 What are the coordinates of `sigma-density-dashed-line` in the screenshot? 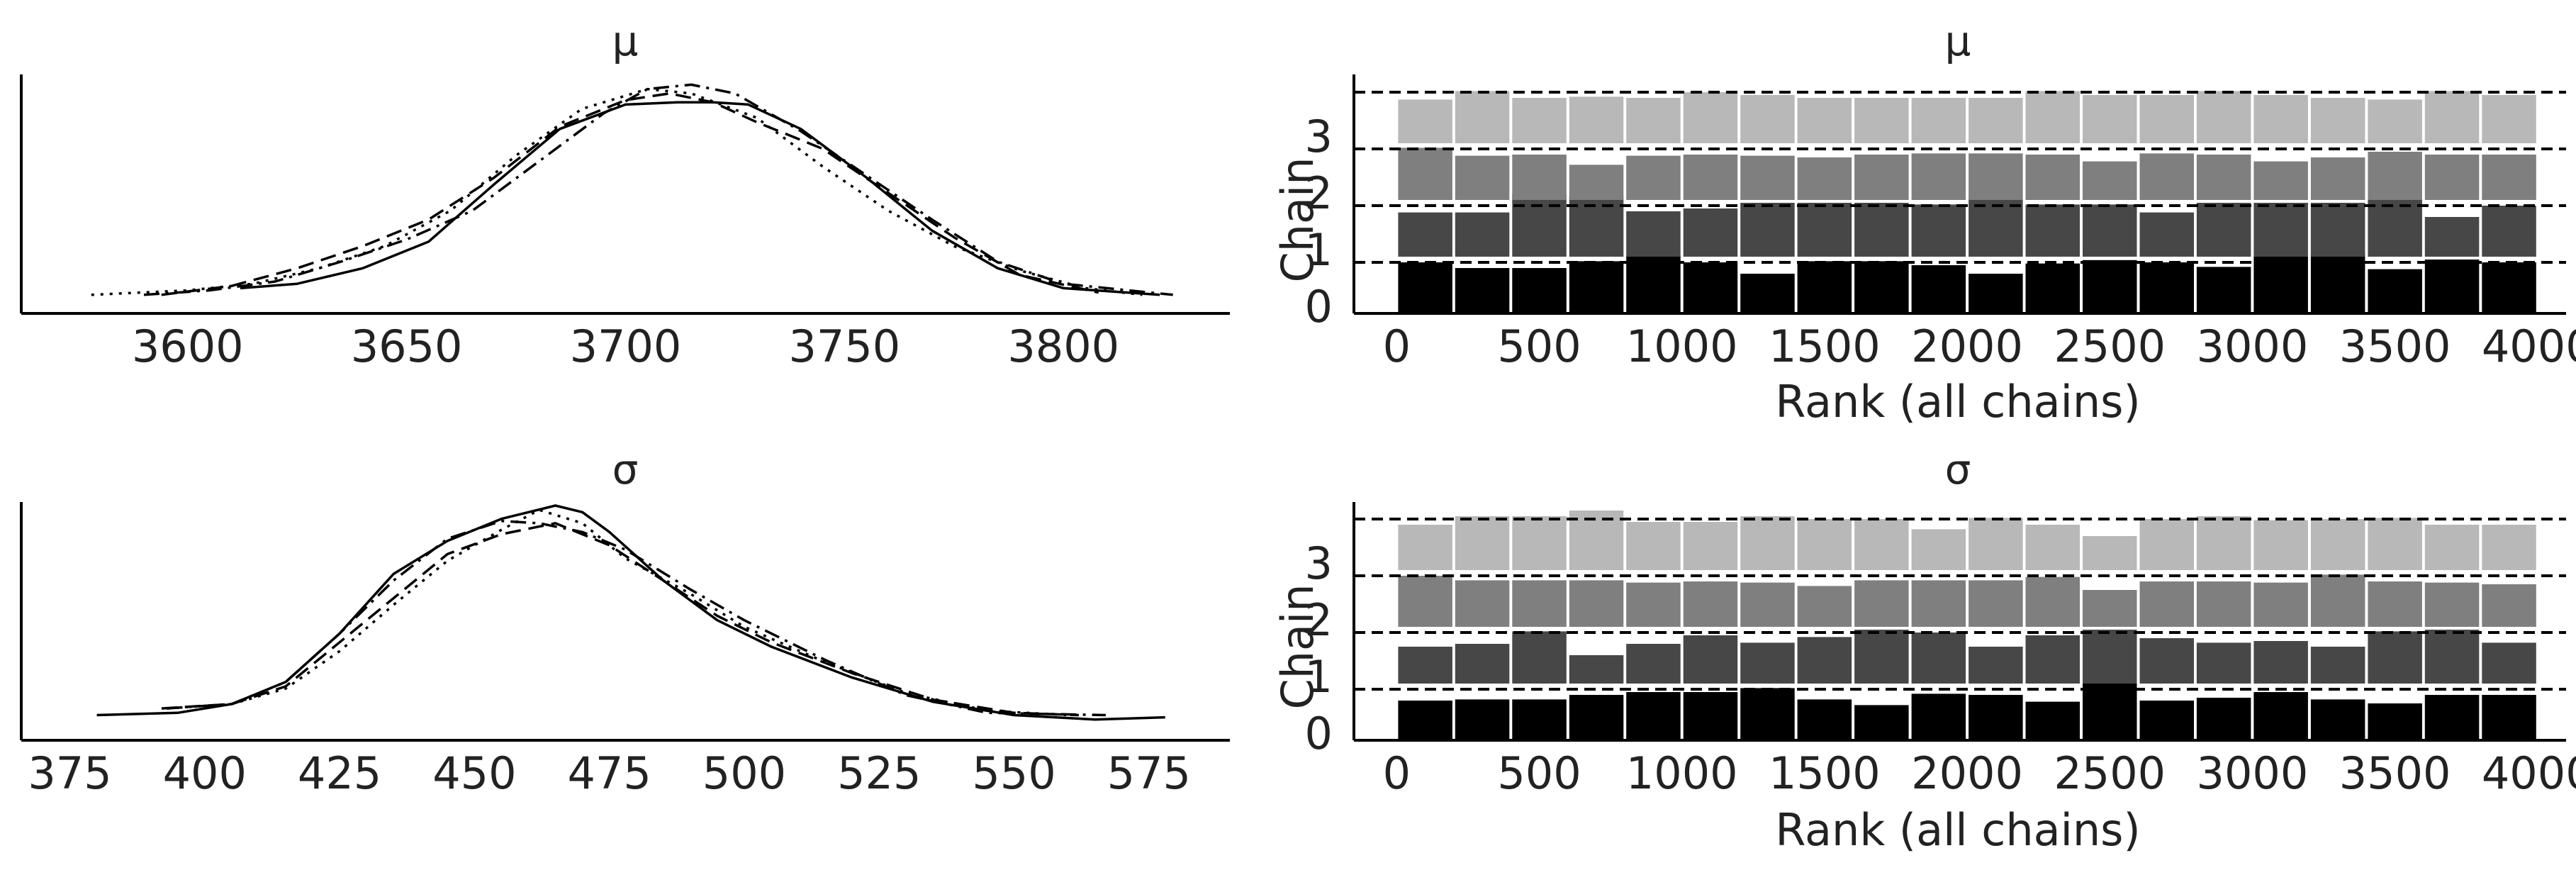 It's located at (620, 619).